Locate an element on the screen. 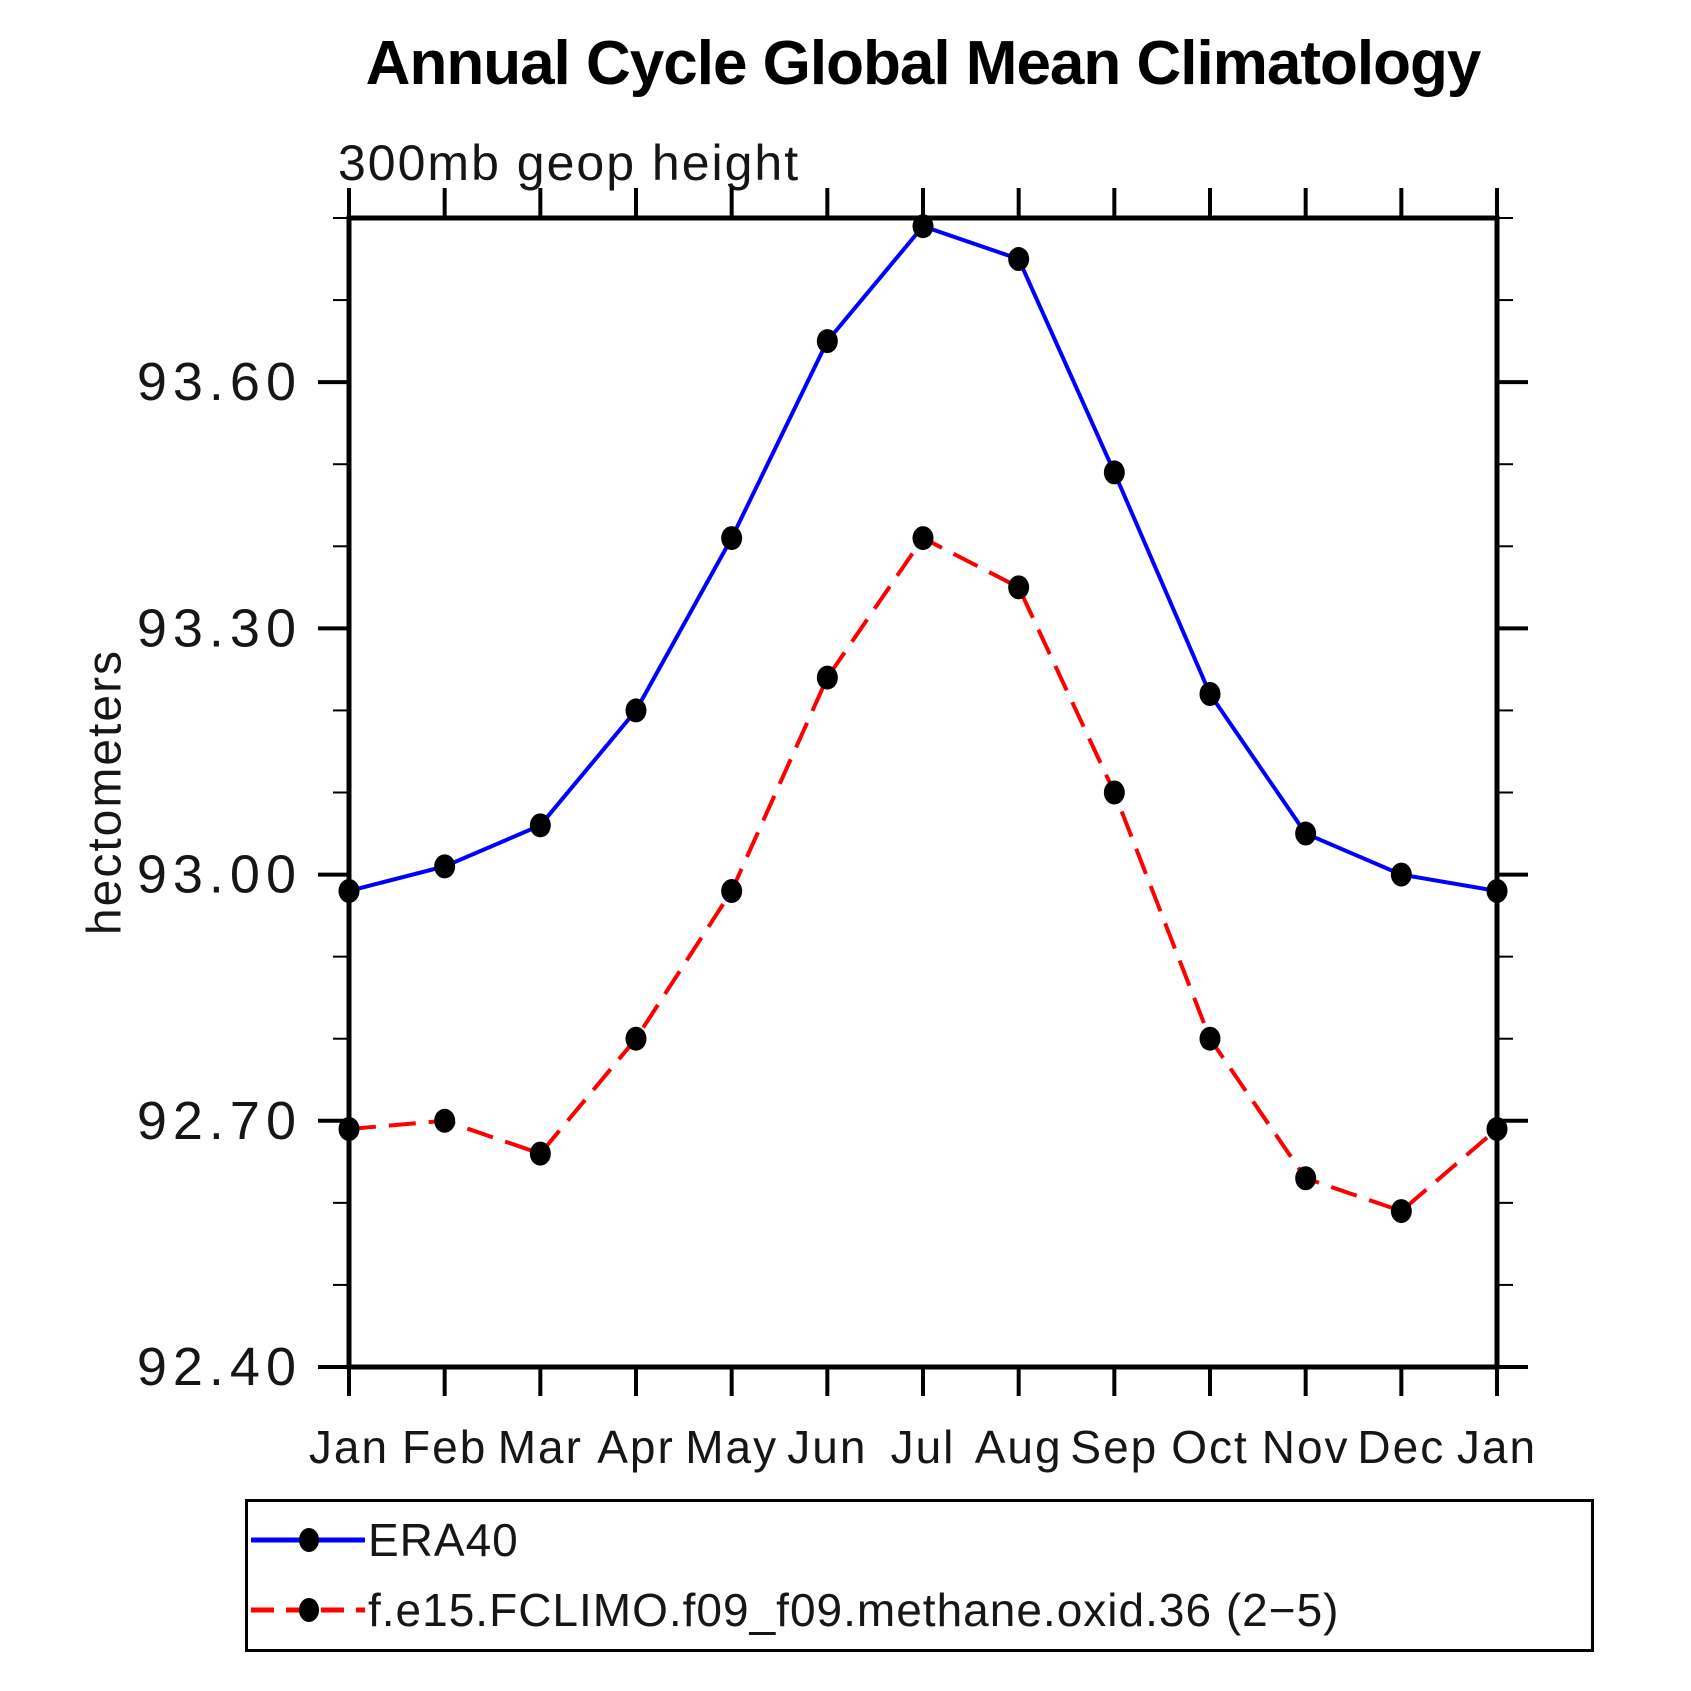 This screenshot has height=1691, width=1691. x-tick-label: Jun is located at coordinates (827, 1447).